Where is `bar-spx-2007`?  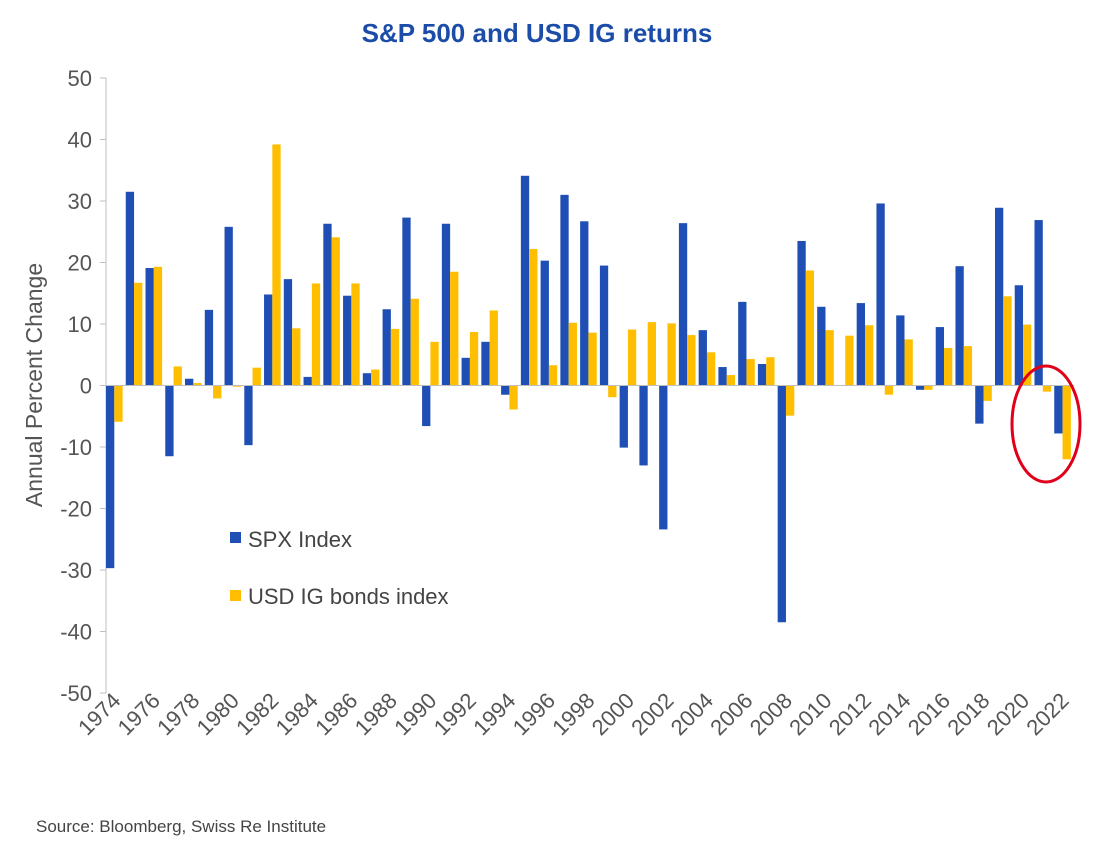 bar-spx-2007 is located at coordinates (762, 374).